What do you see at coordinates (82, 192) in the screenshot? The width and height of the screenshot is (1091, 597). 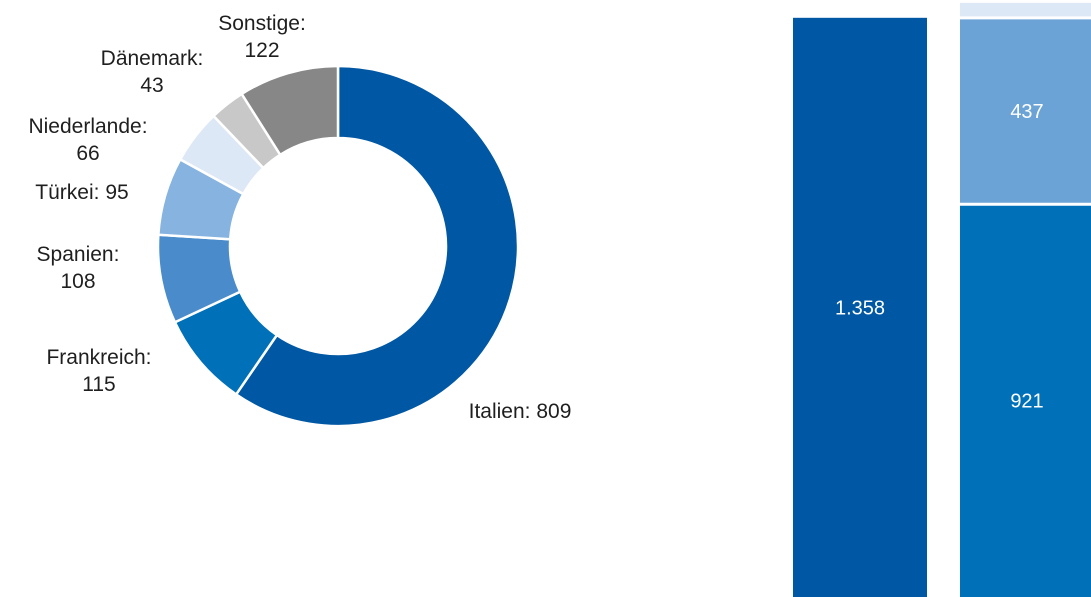 I see `slice-label-tuerkei: Türkei: 95` at bounding box center [82, 192].